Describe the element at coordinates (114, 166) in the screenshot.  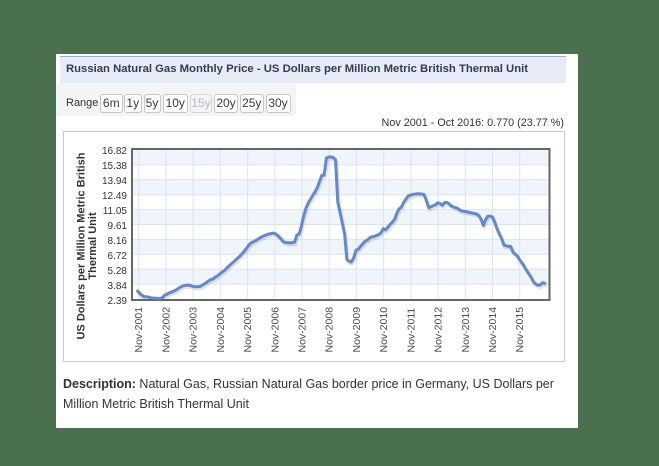
I see `svg-text: 15.38` at that location.